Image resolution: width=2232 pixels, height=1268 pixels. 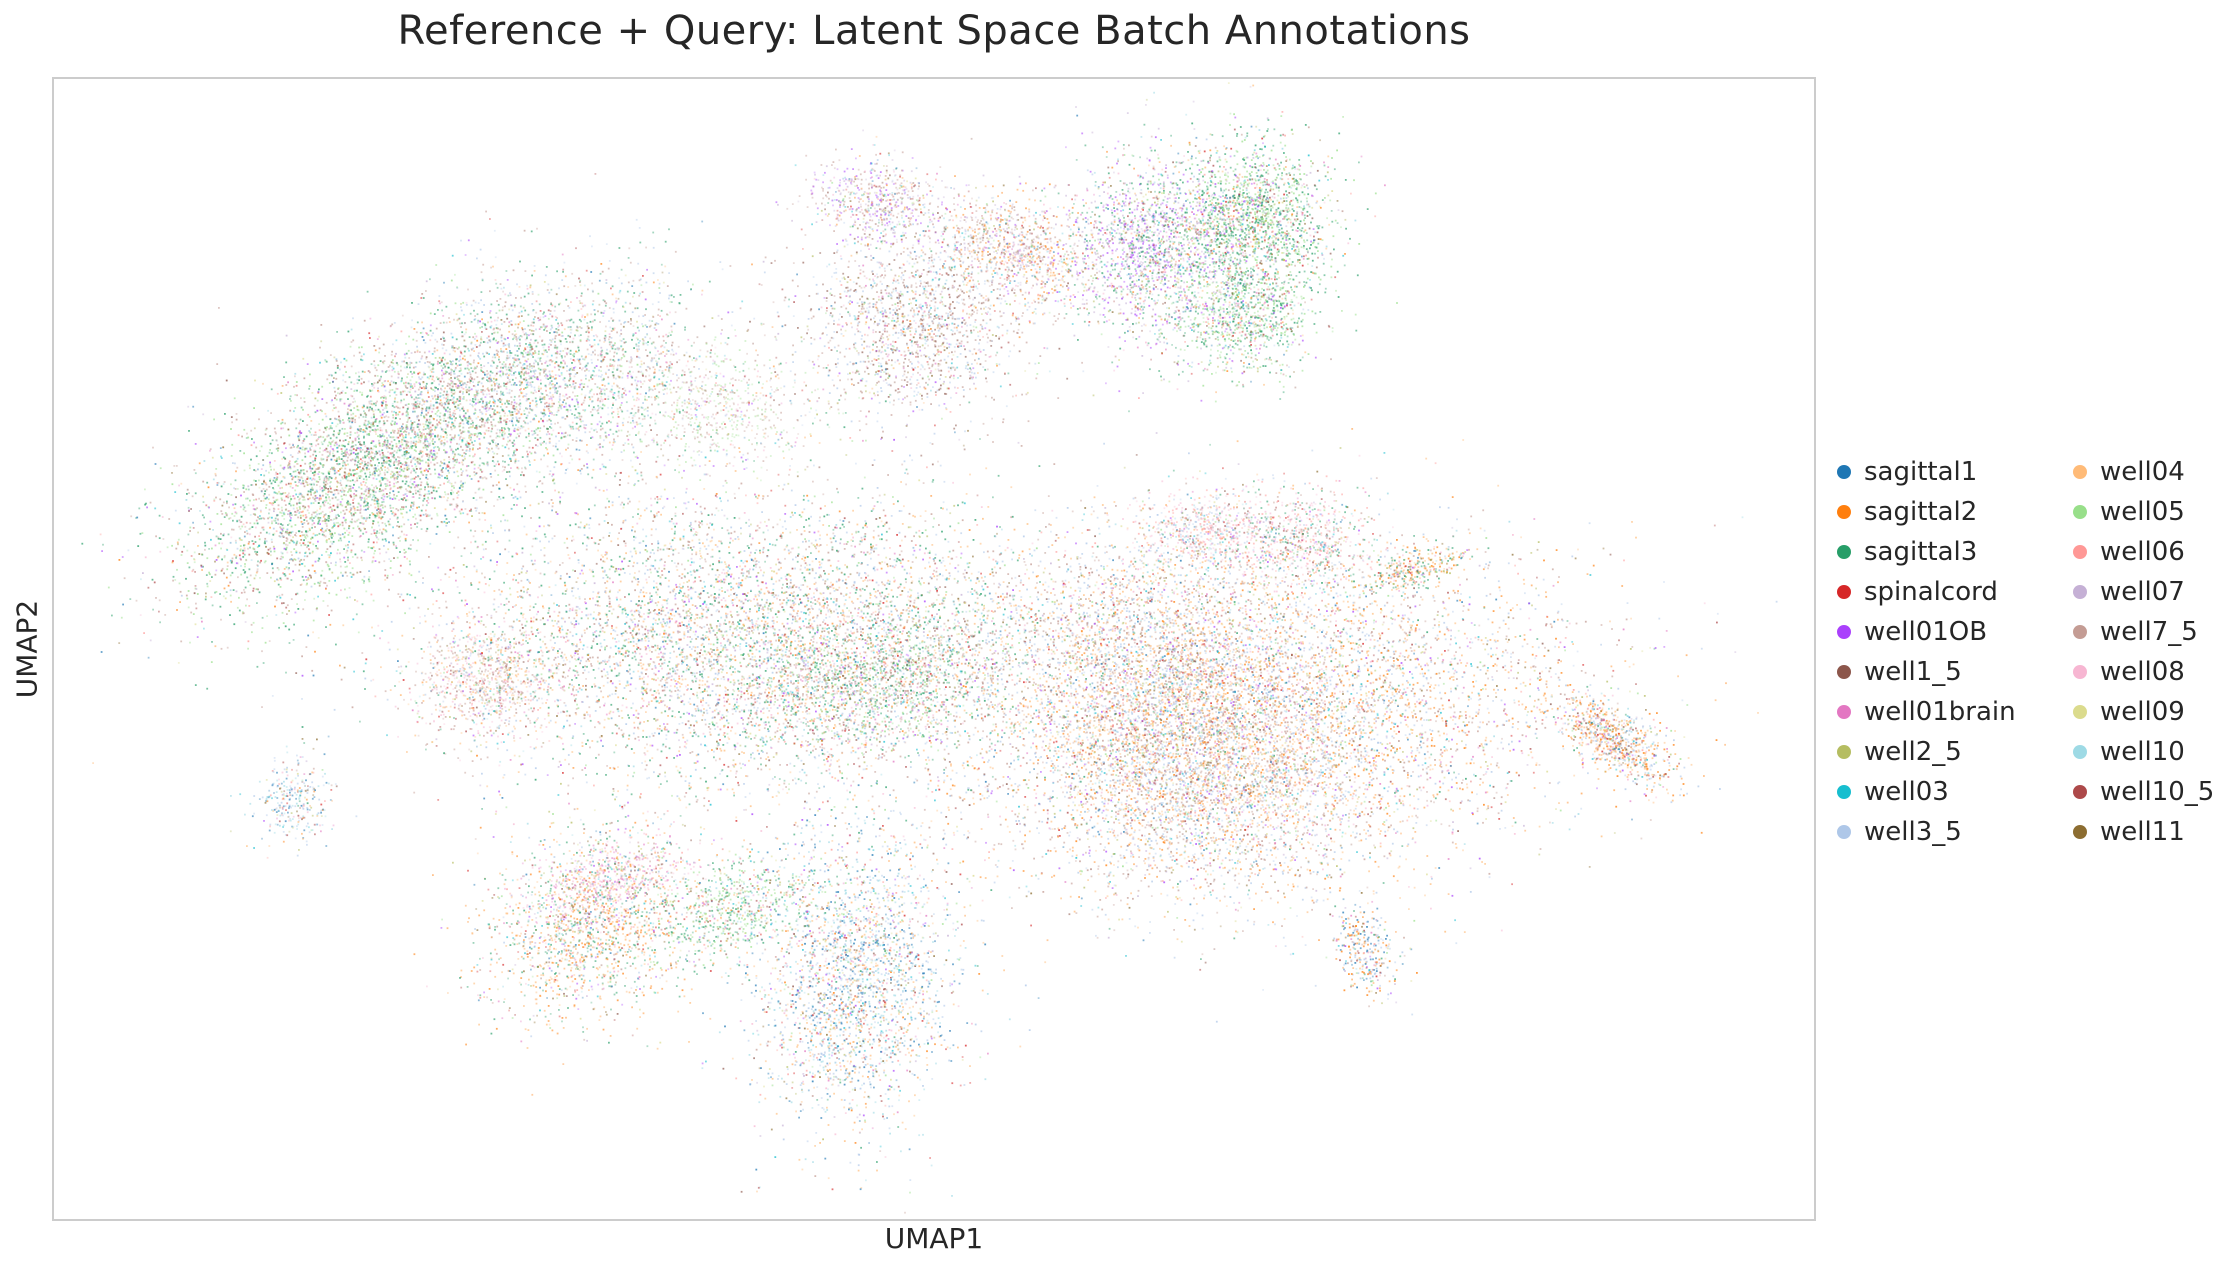 What do you see at coordinates (1913, 752) in the screenshot?
I see `legend-label: well2_5` at bounding box center [1913, 752].